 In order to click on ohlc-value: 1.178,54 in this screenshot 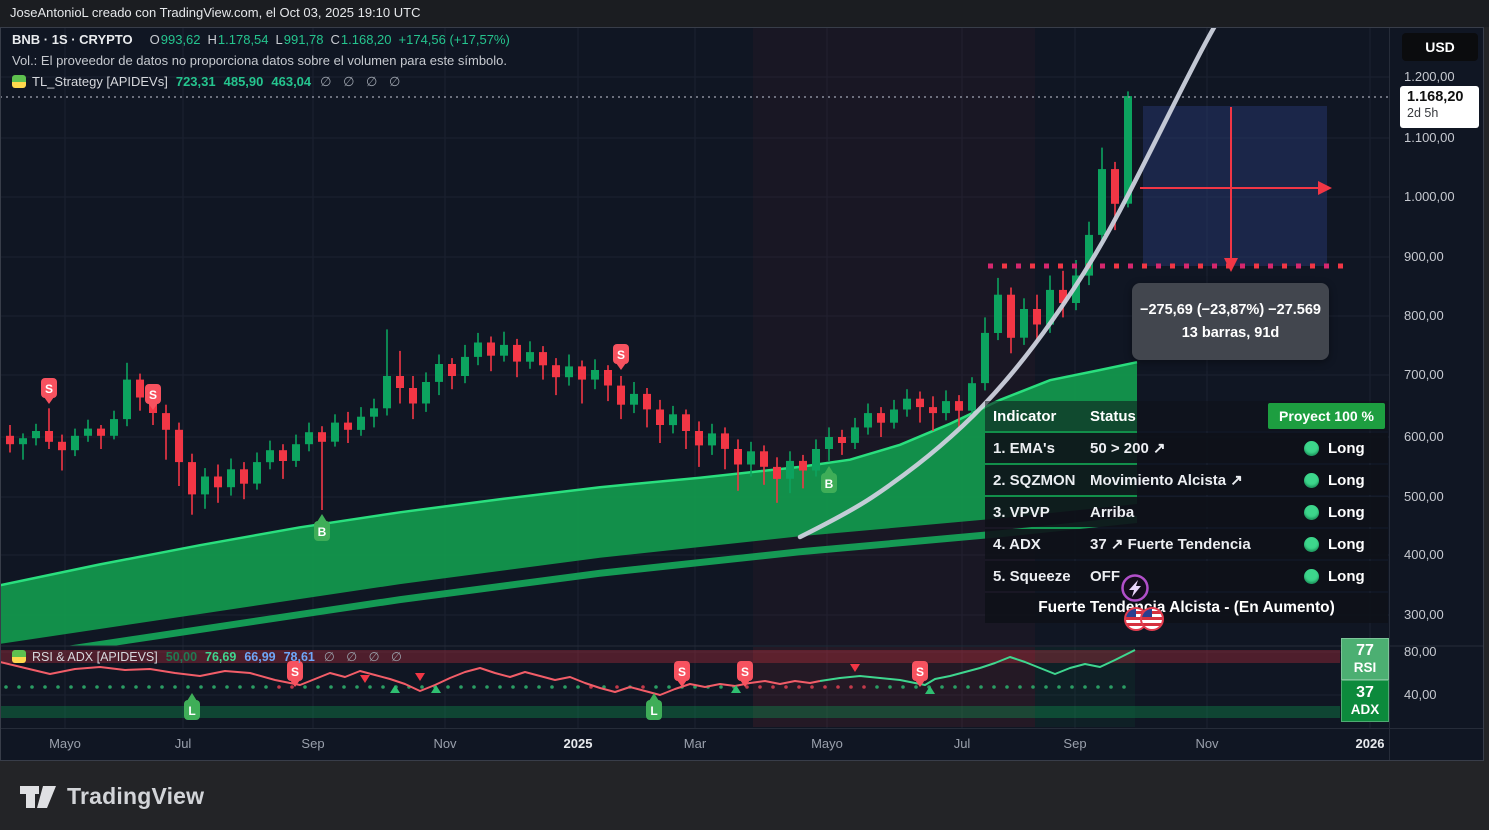, I will do `click(243, 39)`.